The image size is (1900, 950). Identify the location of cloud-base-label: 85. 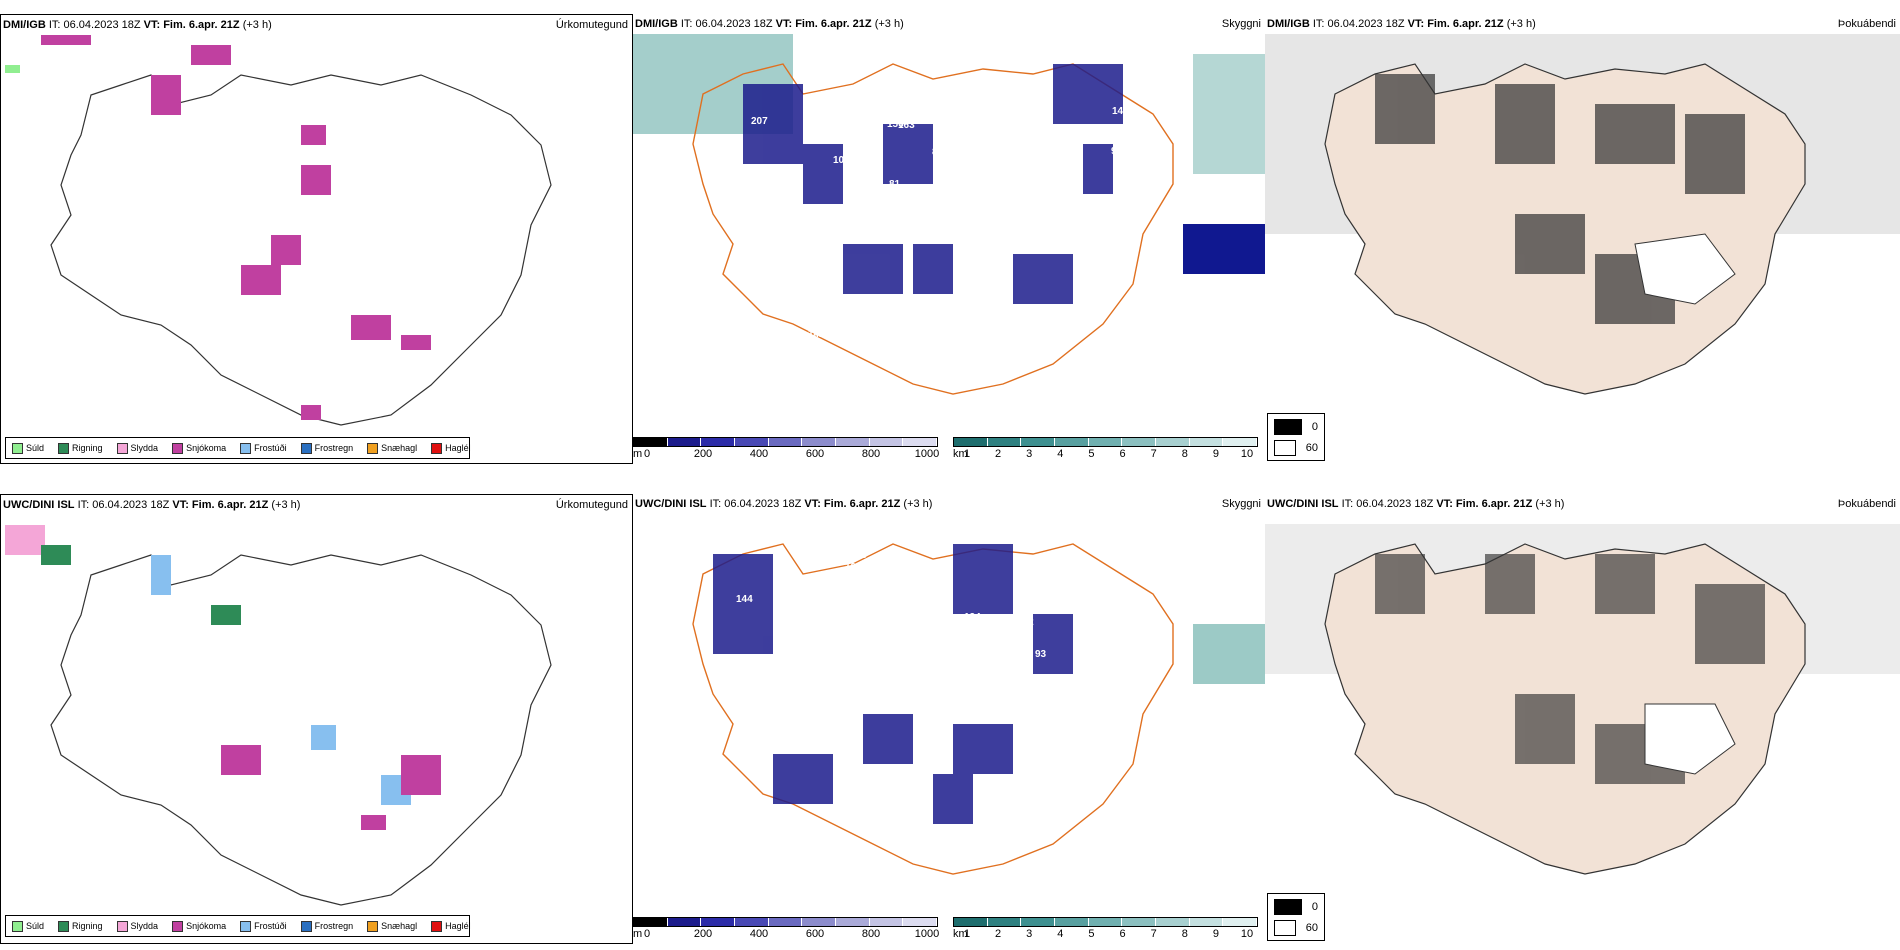
(744, 712).